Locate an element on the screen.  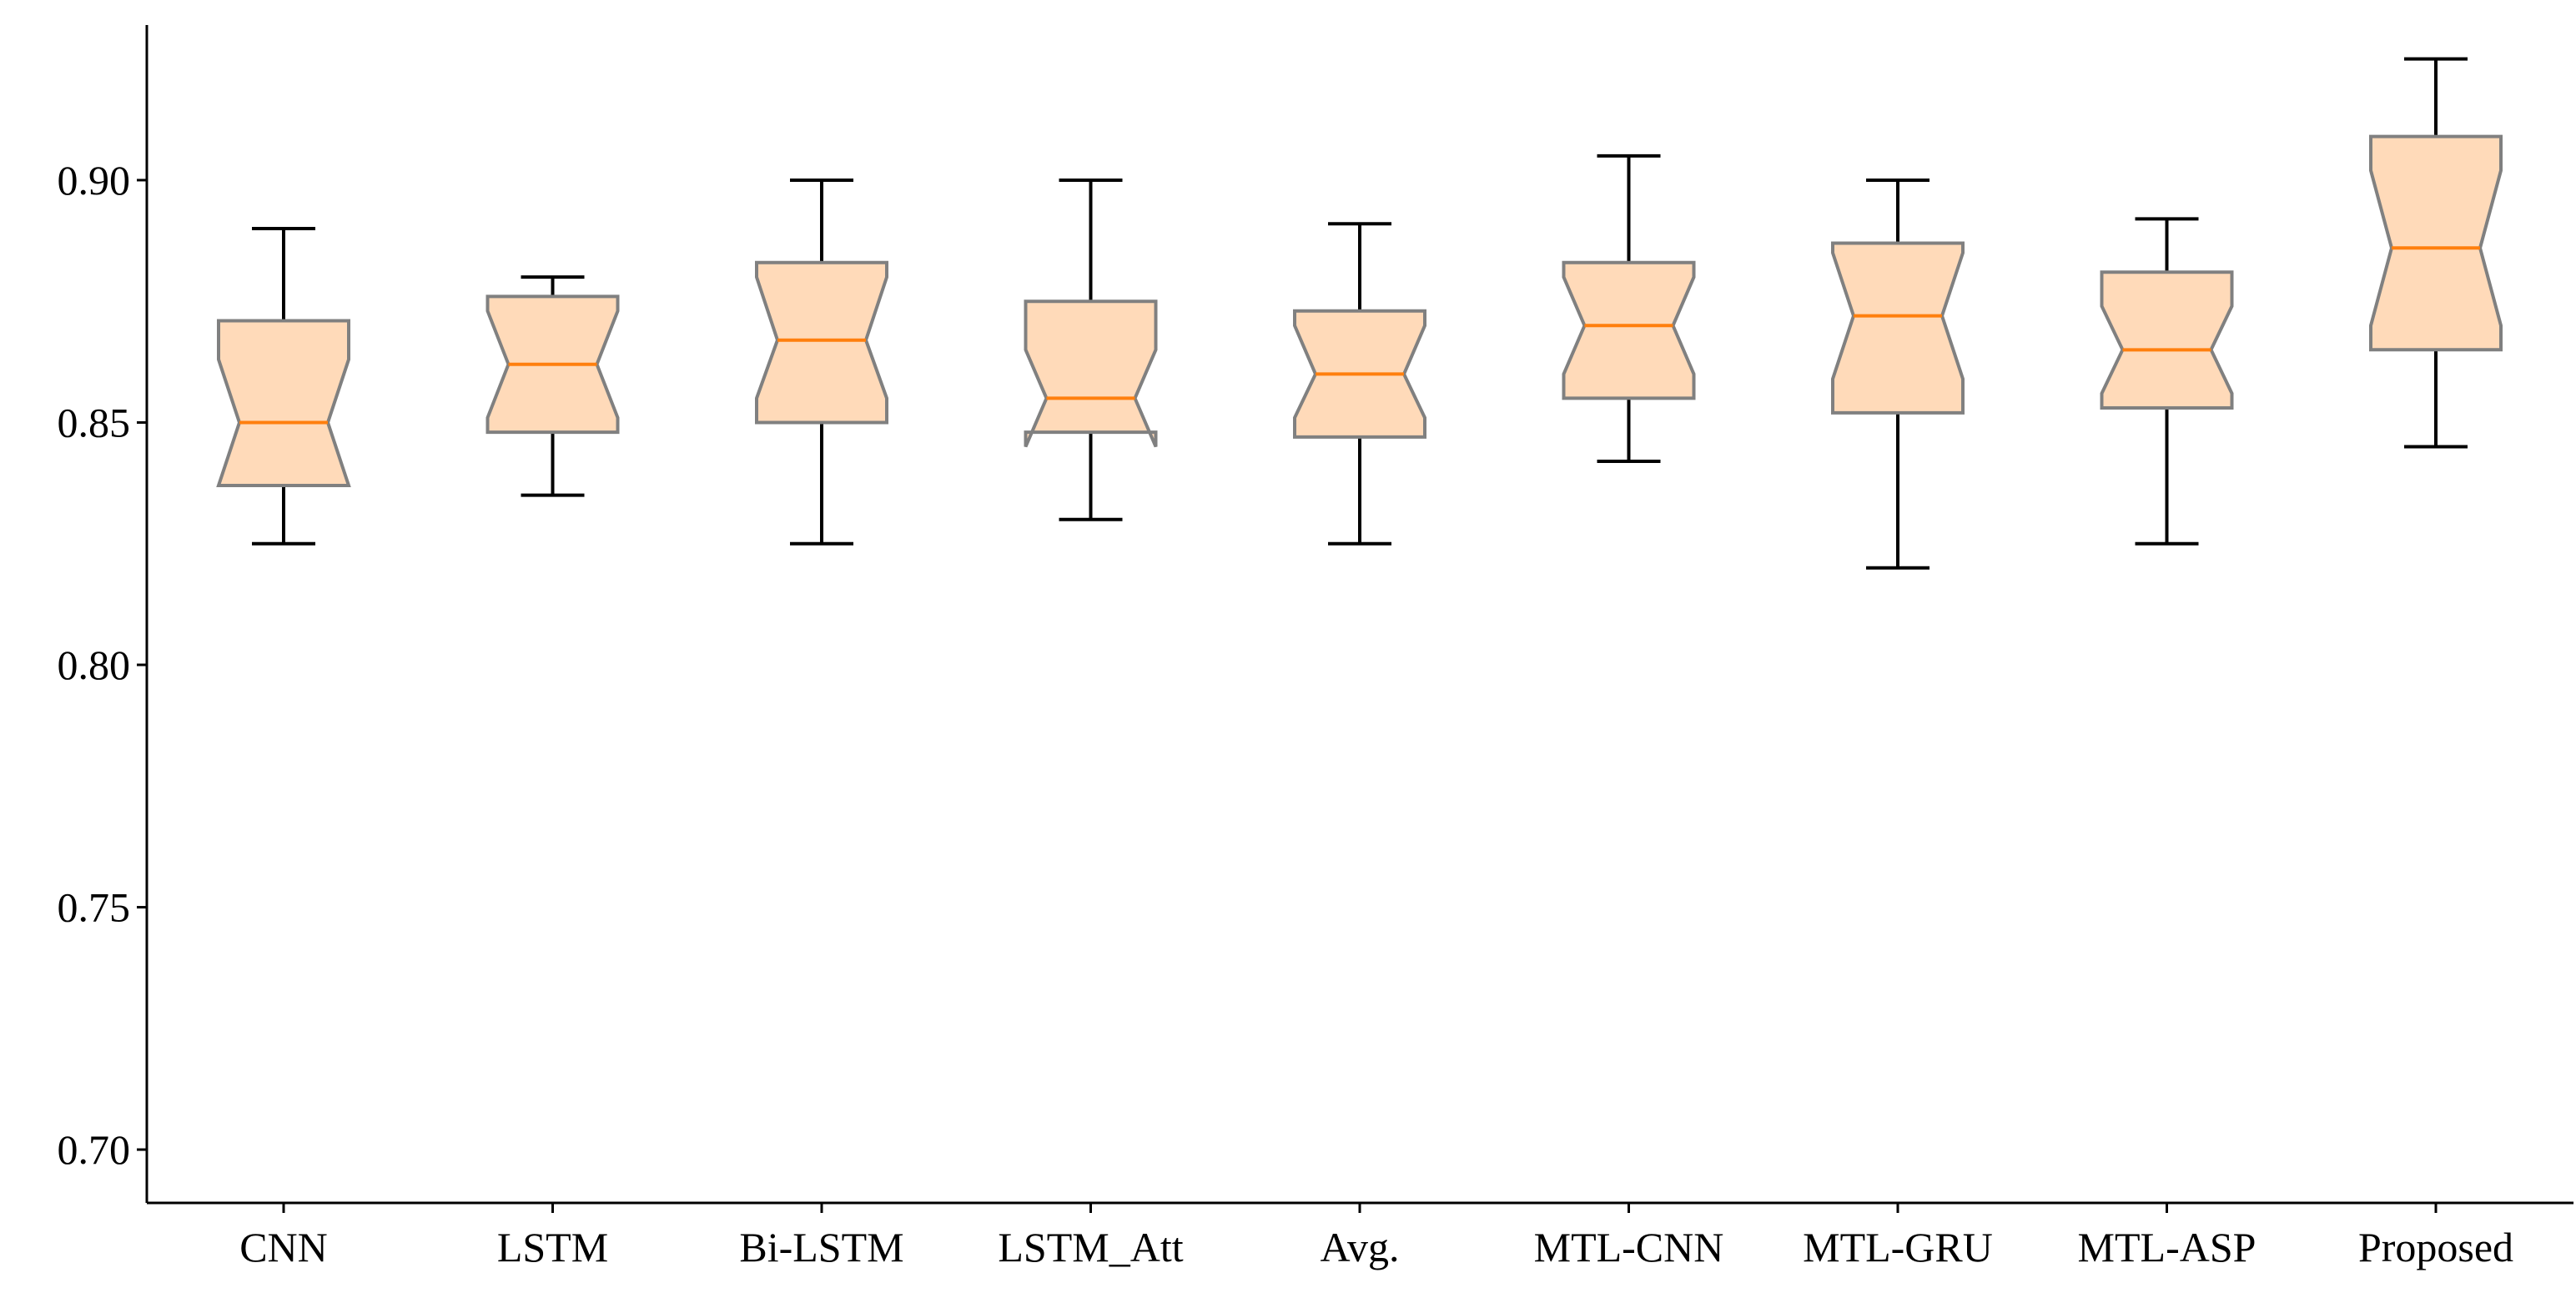
x-tick-label: MTL-ASP is located at coordinates (2167, 1247).